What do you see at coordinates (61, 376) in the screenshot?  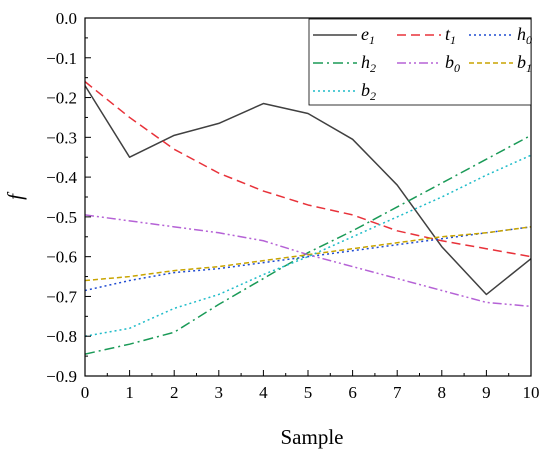 I see `y-tick-label: −0.9` at bounding box center [61, 376].